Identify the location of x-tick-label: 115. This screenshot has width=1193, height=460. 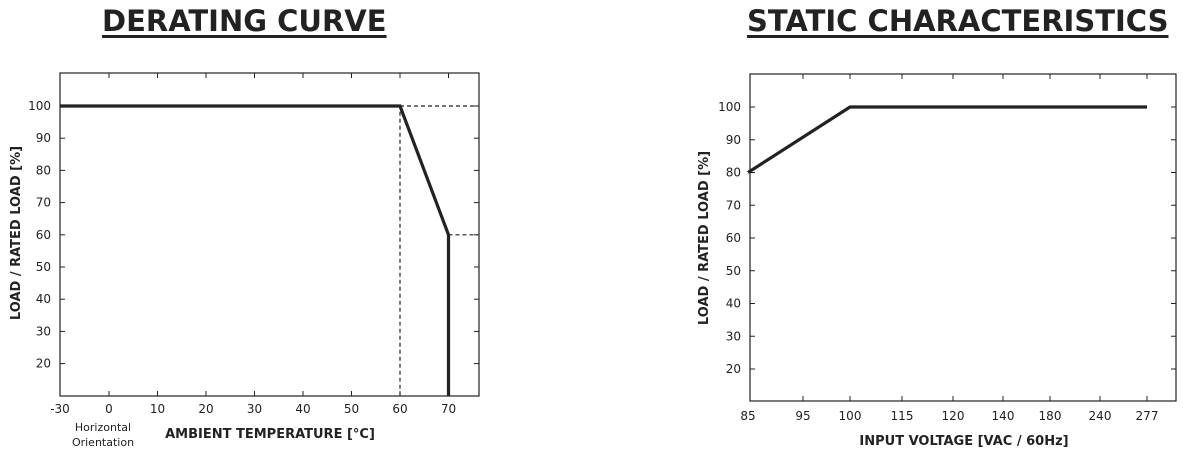
(902, 416).